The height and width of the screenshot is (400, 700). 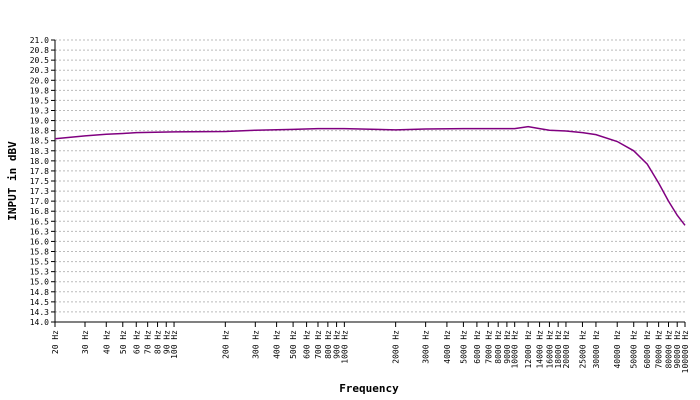 What do you see at coordinates (528, 349) in the screenshot?
I see `x-tick-label: 12000 Hz` at bounding box center [528, 349].